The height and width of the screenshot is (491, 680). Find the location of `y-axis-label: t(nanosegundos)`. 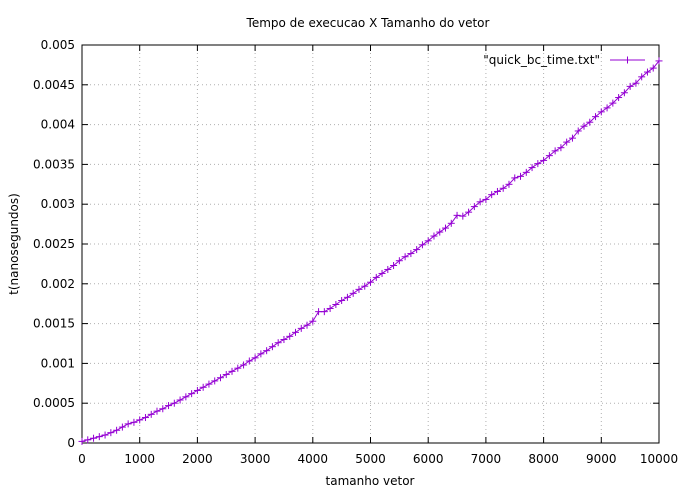

y-axis-label: t(nanosegundos) is located at coordinates (14, 244).